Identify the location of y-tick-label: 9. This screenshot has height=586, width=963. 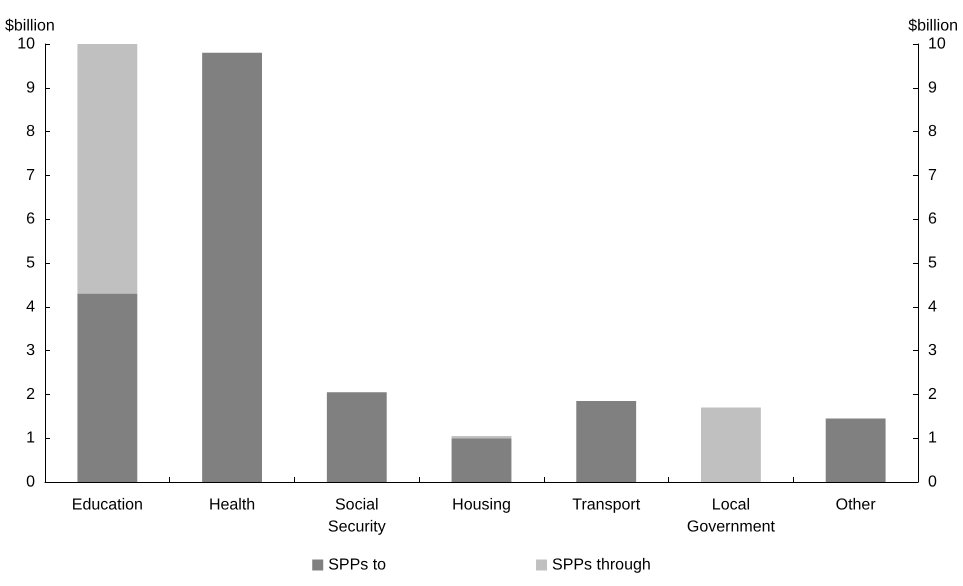
(31, 87).